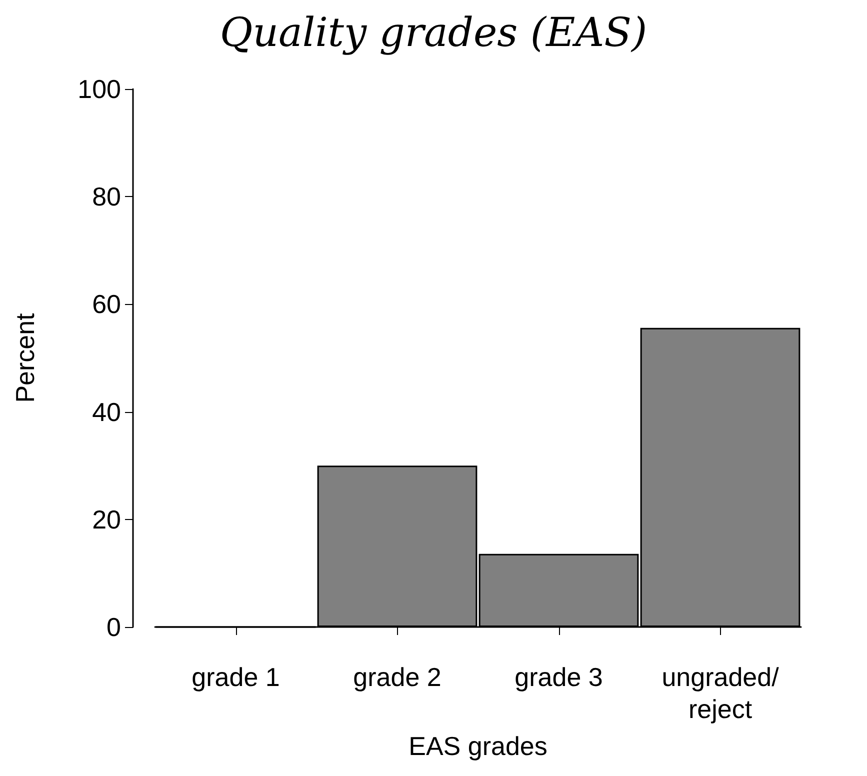 Image resolution: width=867 pixels, height=776 pixels. What do you see at coordinates (106, 411) in the screenshot?
I see `y-tick-label: 40` at bounding box center [106, 411].